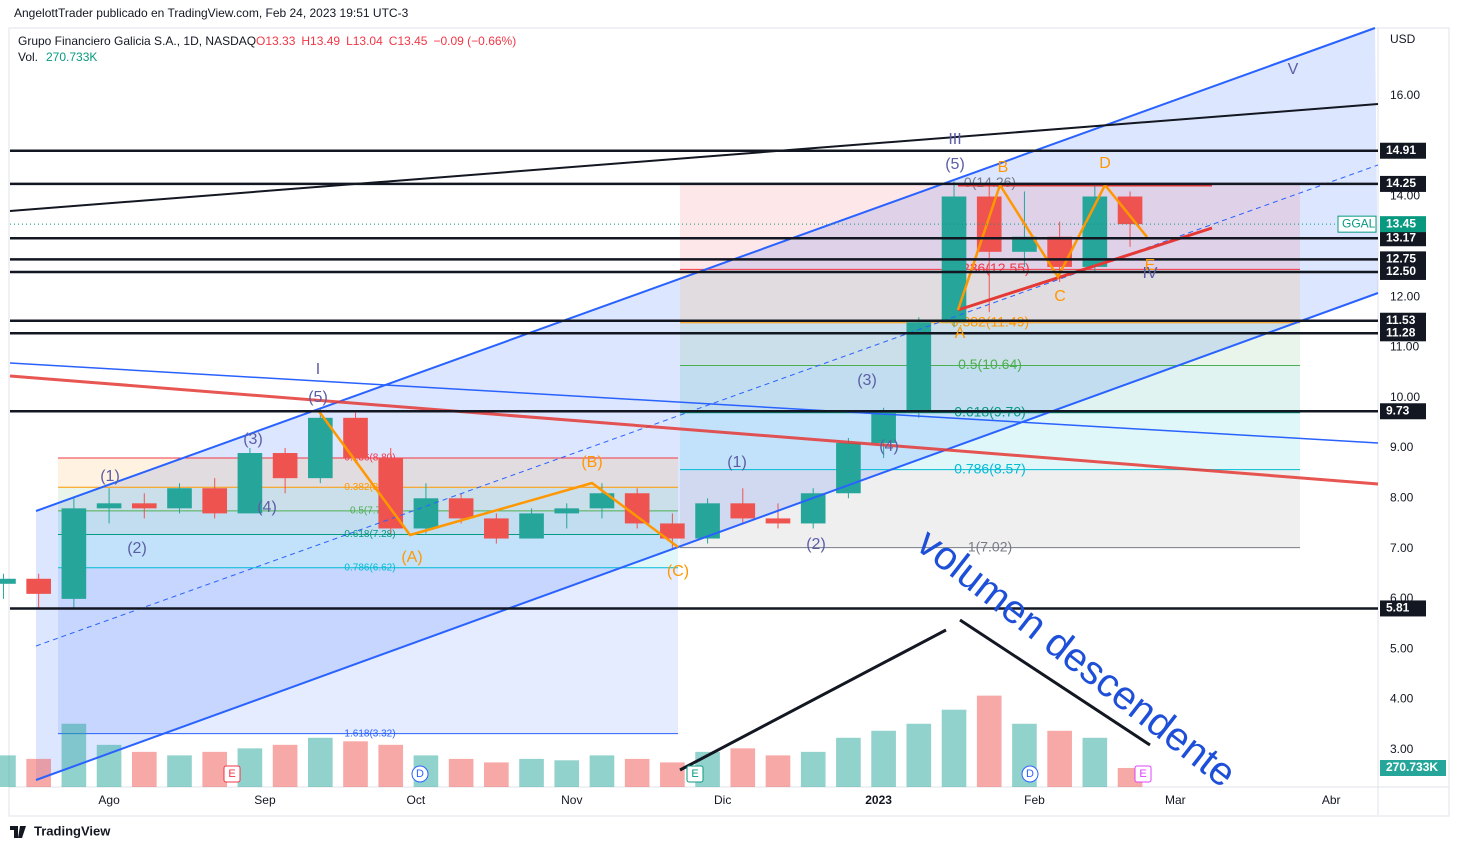 The width and height of the screenshot is (1459, 850). Describe the element at coordinates (408, 41) in the screenshot. I see `ohlc-value: C13.45` at that location.